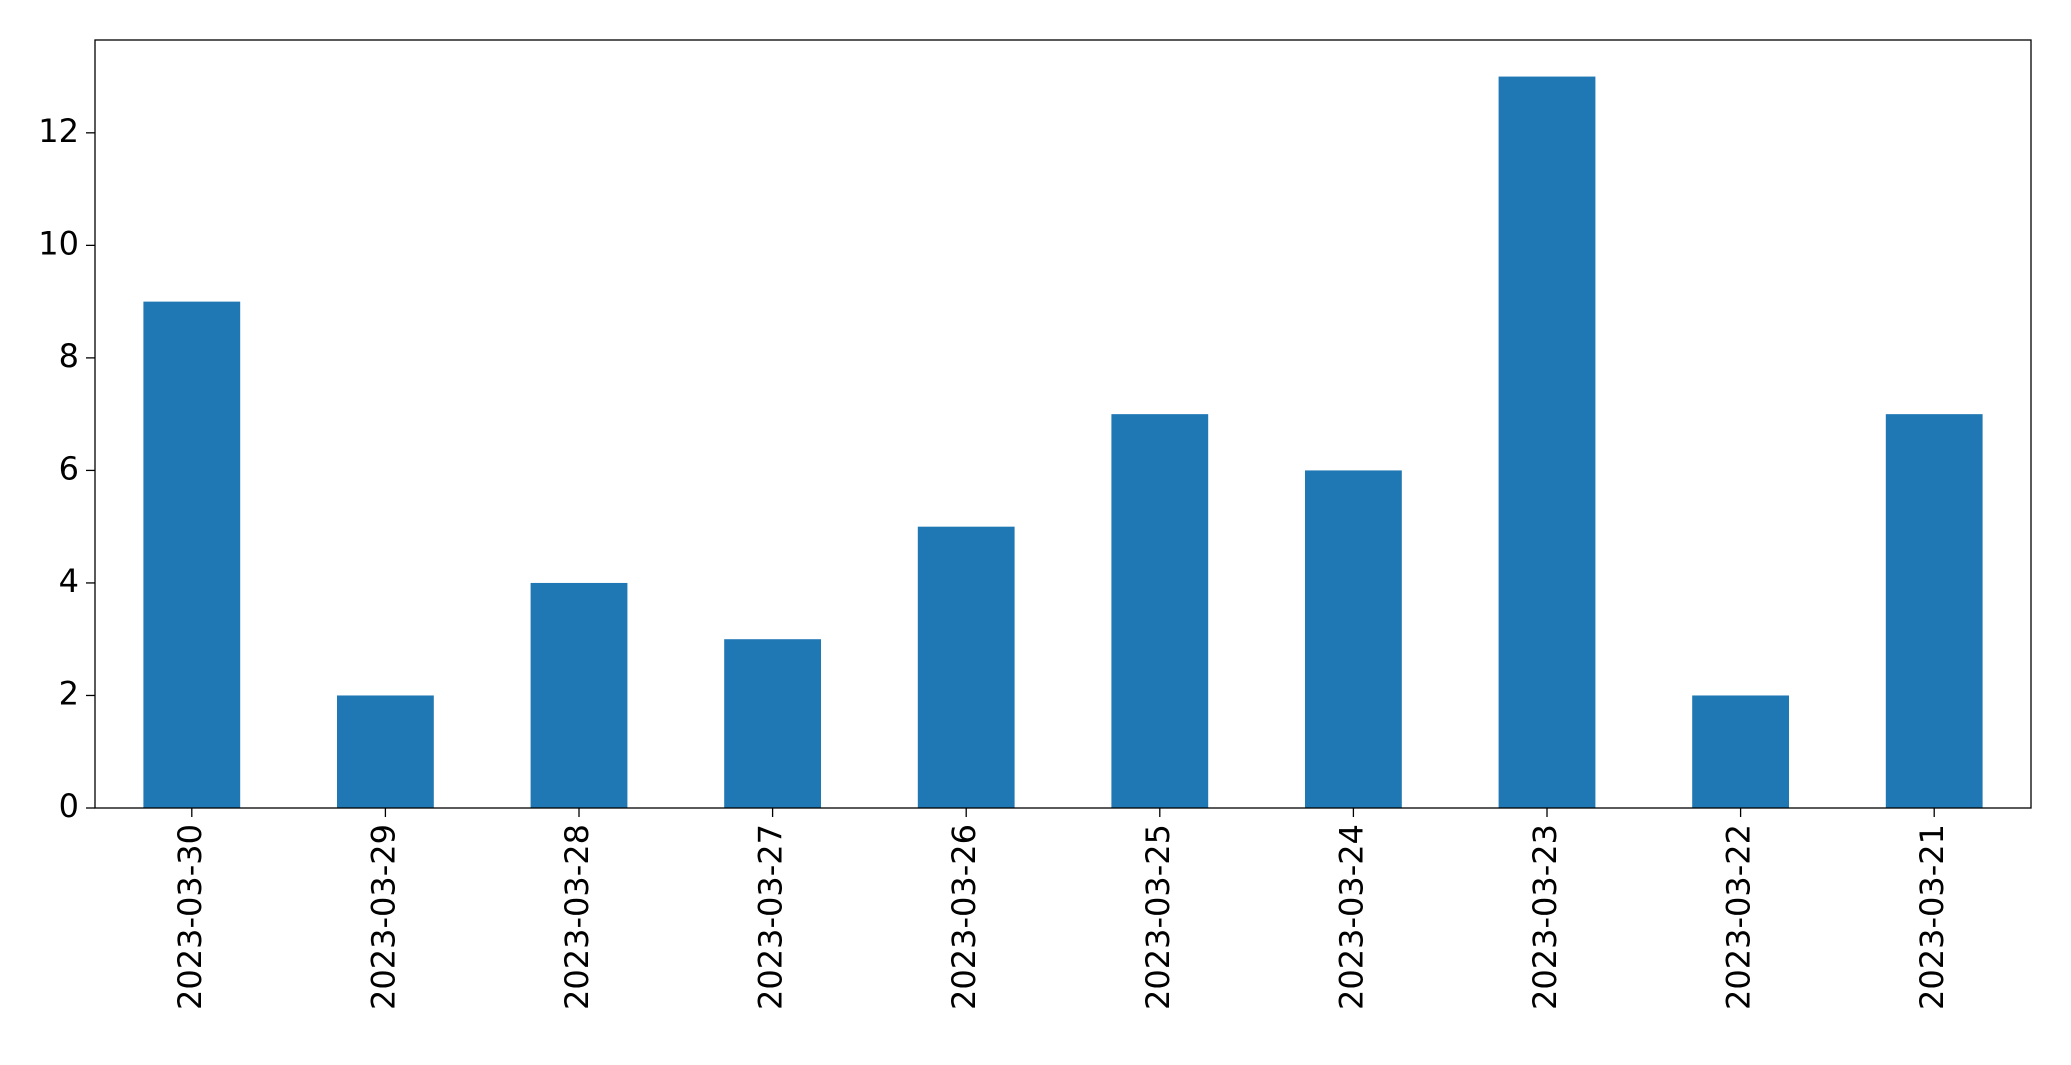 This screenshot has height=1065, width=2071. Describe the element at coordinates (1739, 917) in the screenshot. I see `x-tick-label: 2023-03-22` at that location.